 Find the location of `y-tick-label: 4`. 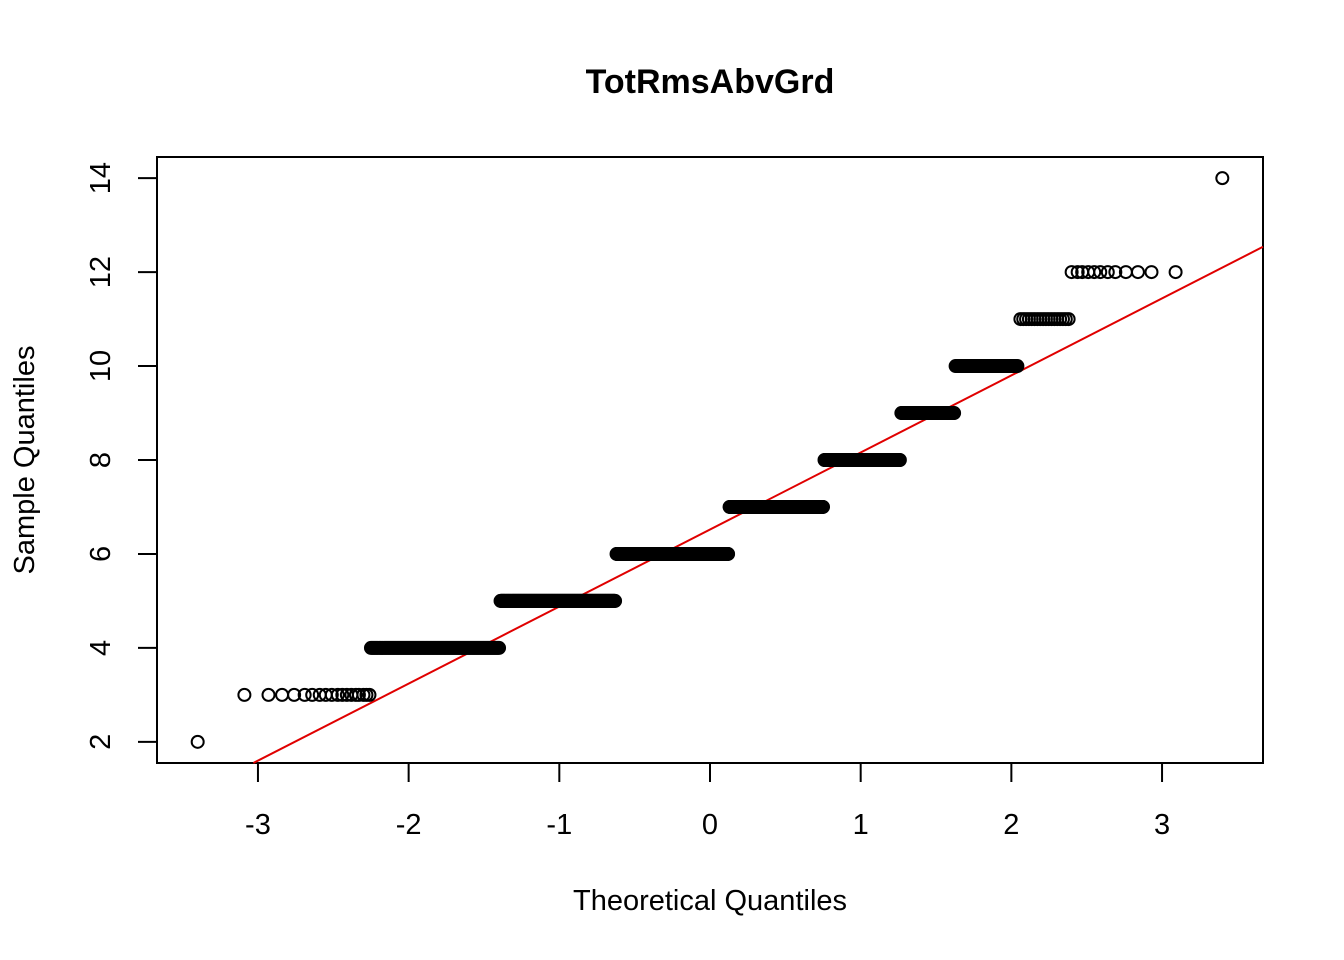

y-tick-label: 4 is located at coordinates (101, 648).